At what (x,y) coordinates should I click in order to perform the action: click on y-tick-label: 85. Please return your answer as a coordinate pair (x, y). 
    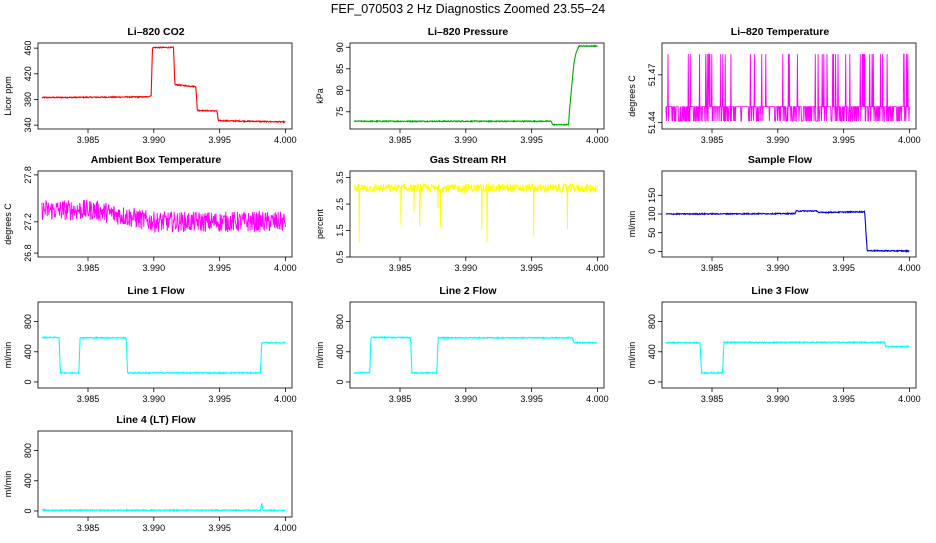
    Looking at the image, I should click on (340, 69).